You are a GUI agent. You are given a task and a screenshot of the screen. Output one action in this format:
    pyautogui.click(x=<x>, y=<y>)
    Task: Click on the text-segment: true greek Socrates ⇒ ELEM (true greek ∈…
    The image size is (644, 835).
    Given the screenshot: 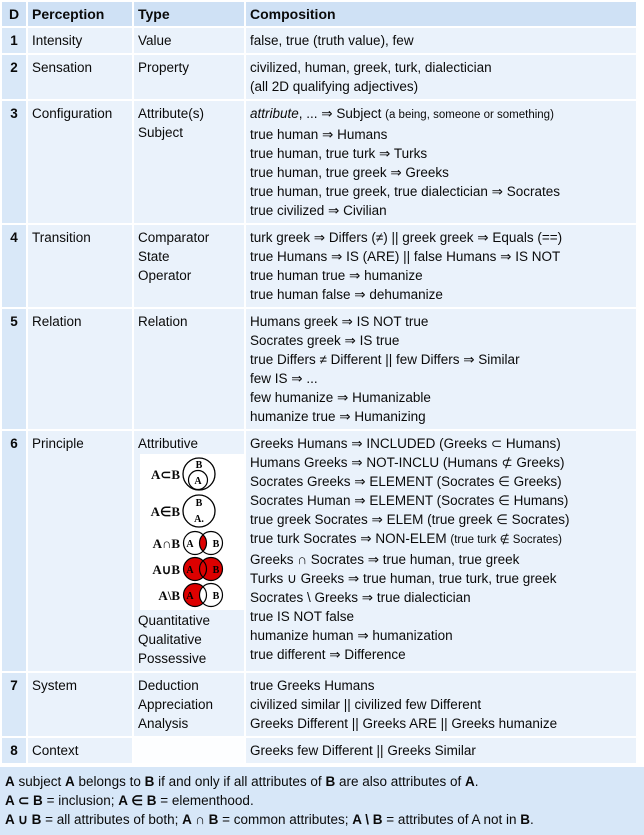 What is the action you would take?
    pyautogui.click(x=410, y=519)
    